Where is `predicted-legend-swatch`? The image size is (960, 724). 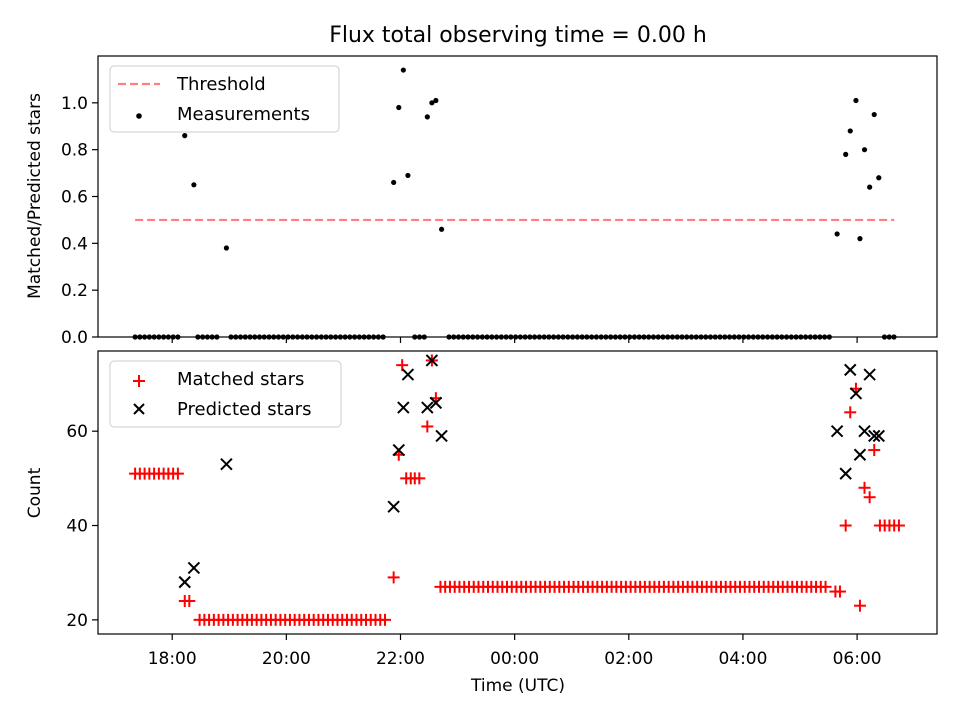 predicted-legend-swatch is located at coordinates (139, 409).